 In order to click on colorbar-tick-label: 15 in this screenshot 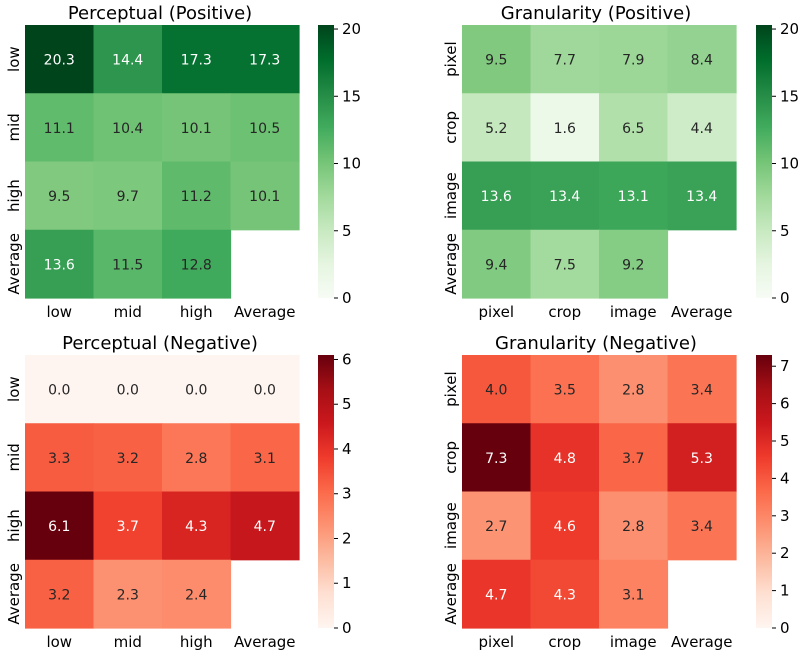, I will do `click(789, 96)`.